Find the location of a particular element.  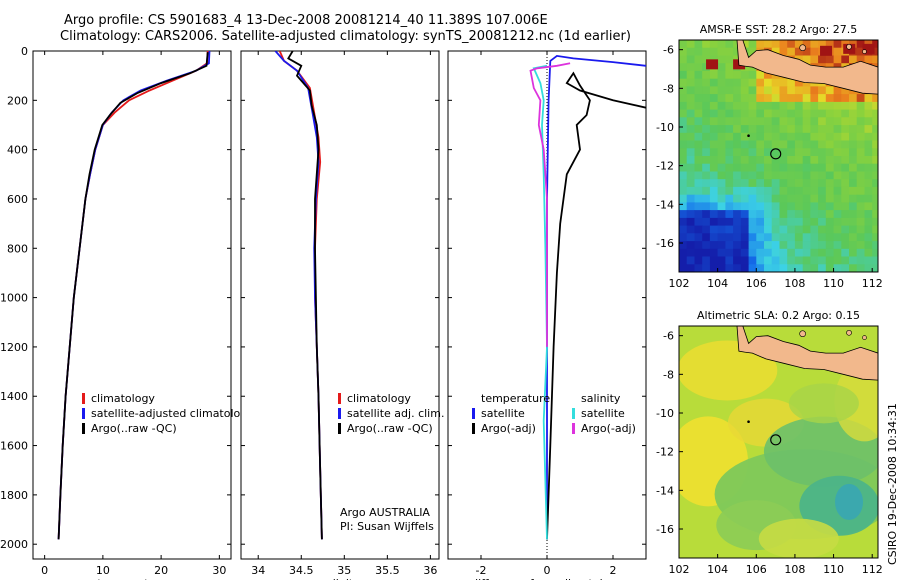

y-tick-label: -14 is located at coordinates (665, 204).